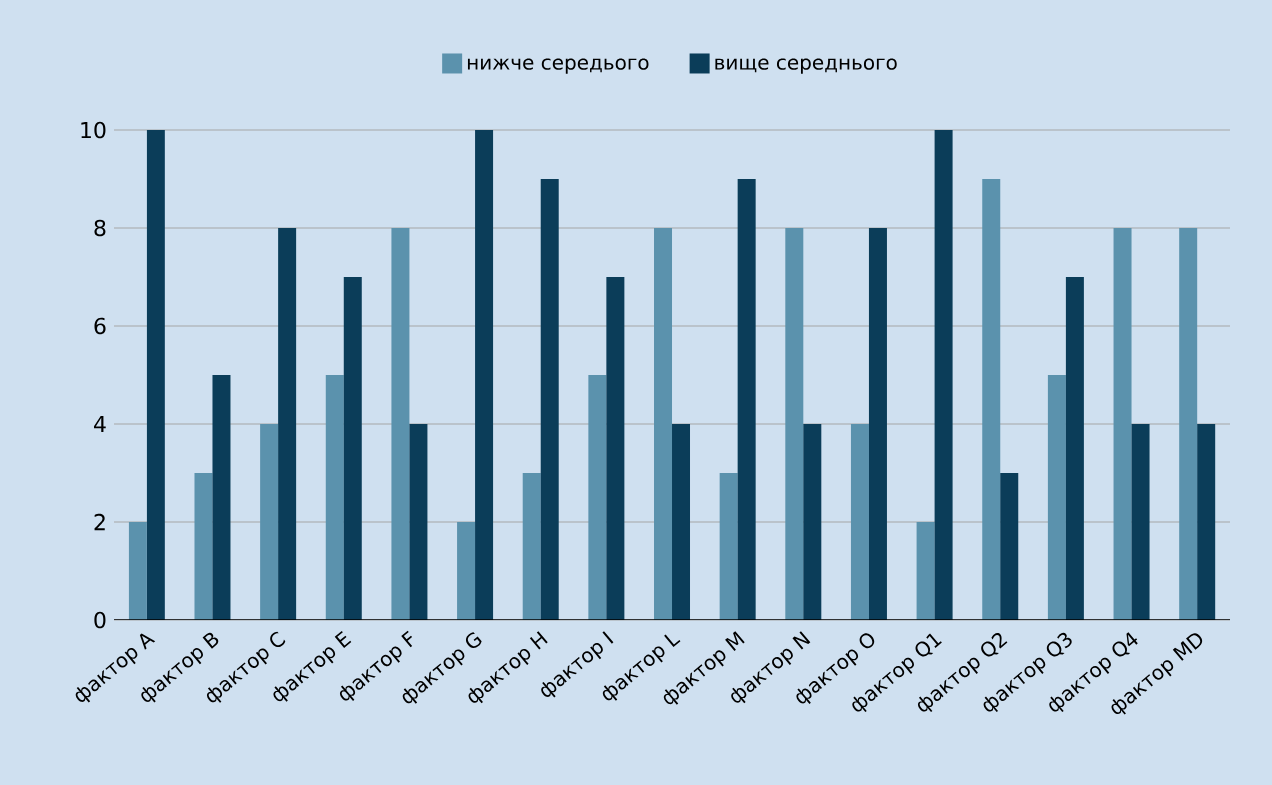 The image size is (1272, 785). Describe the element at coordinates (100, 424) in the screenshot. I see `y-tick-label: 4` at that location.